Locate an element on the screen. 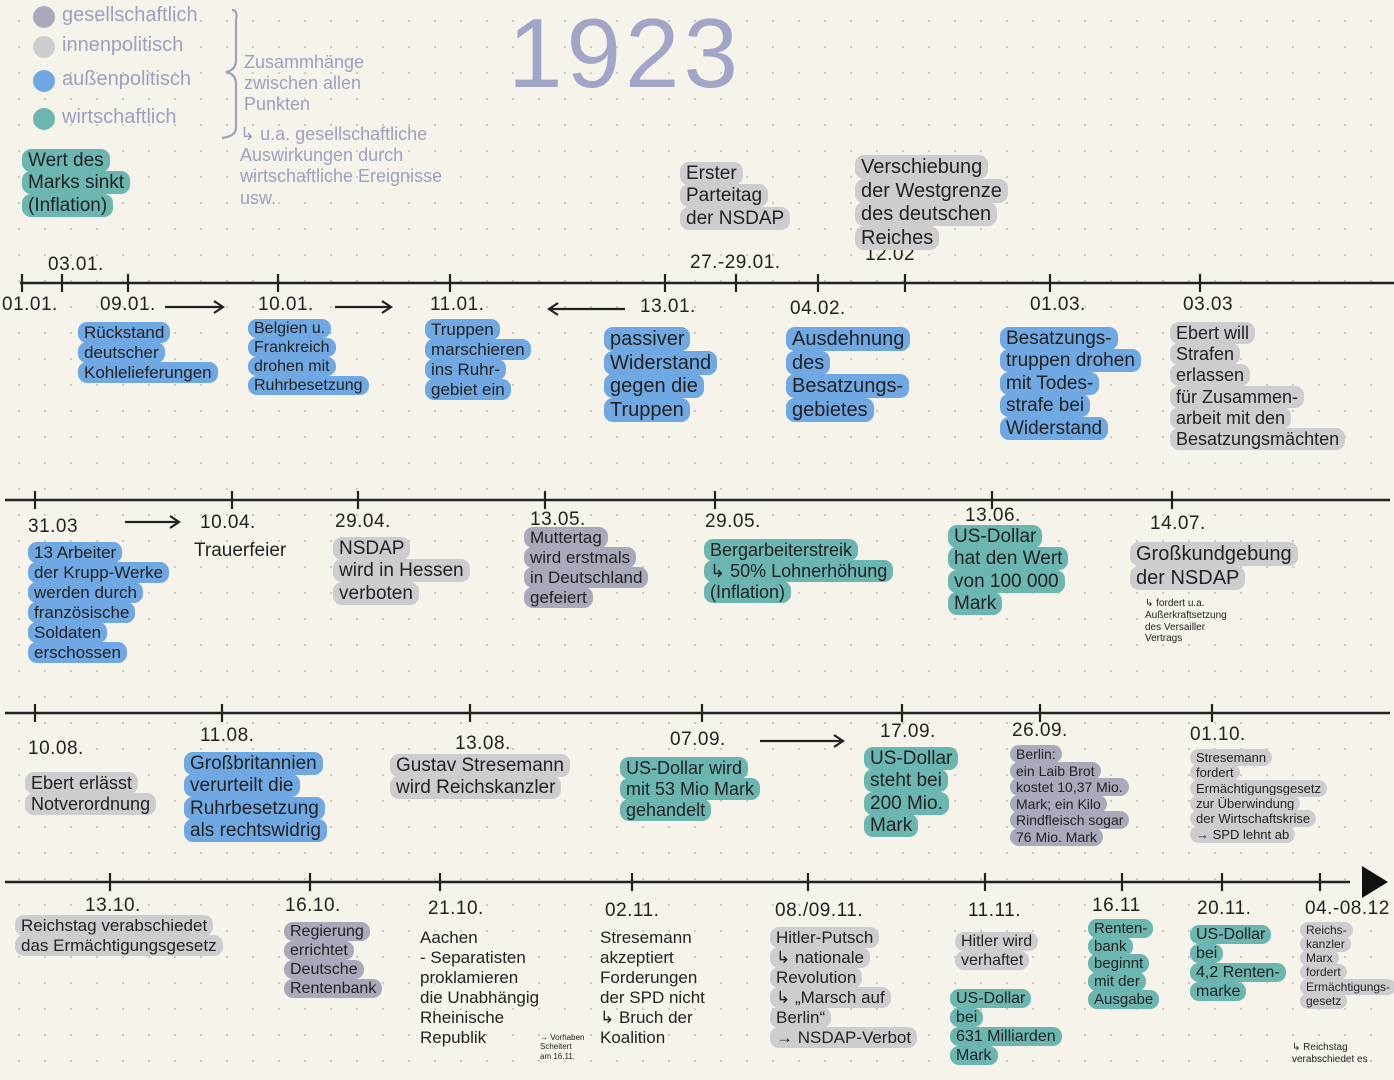 Image resolution: width=1394 pixels, height=1080 pixels. event-text-text: US-Dollar bei 4,2 Renten- marke is located at coordinates (1238, 963).